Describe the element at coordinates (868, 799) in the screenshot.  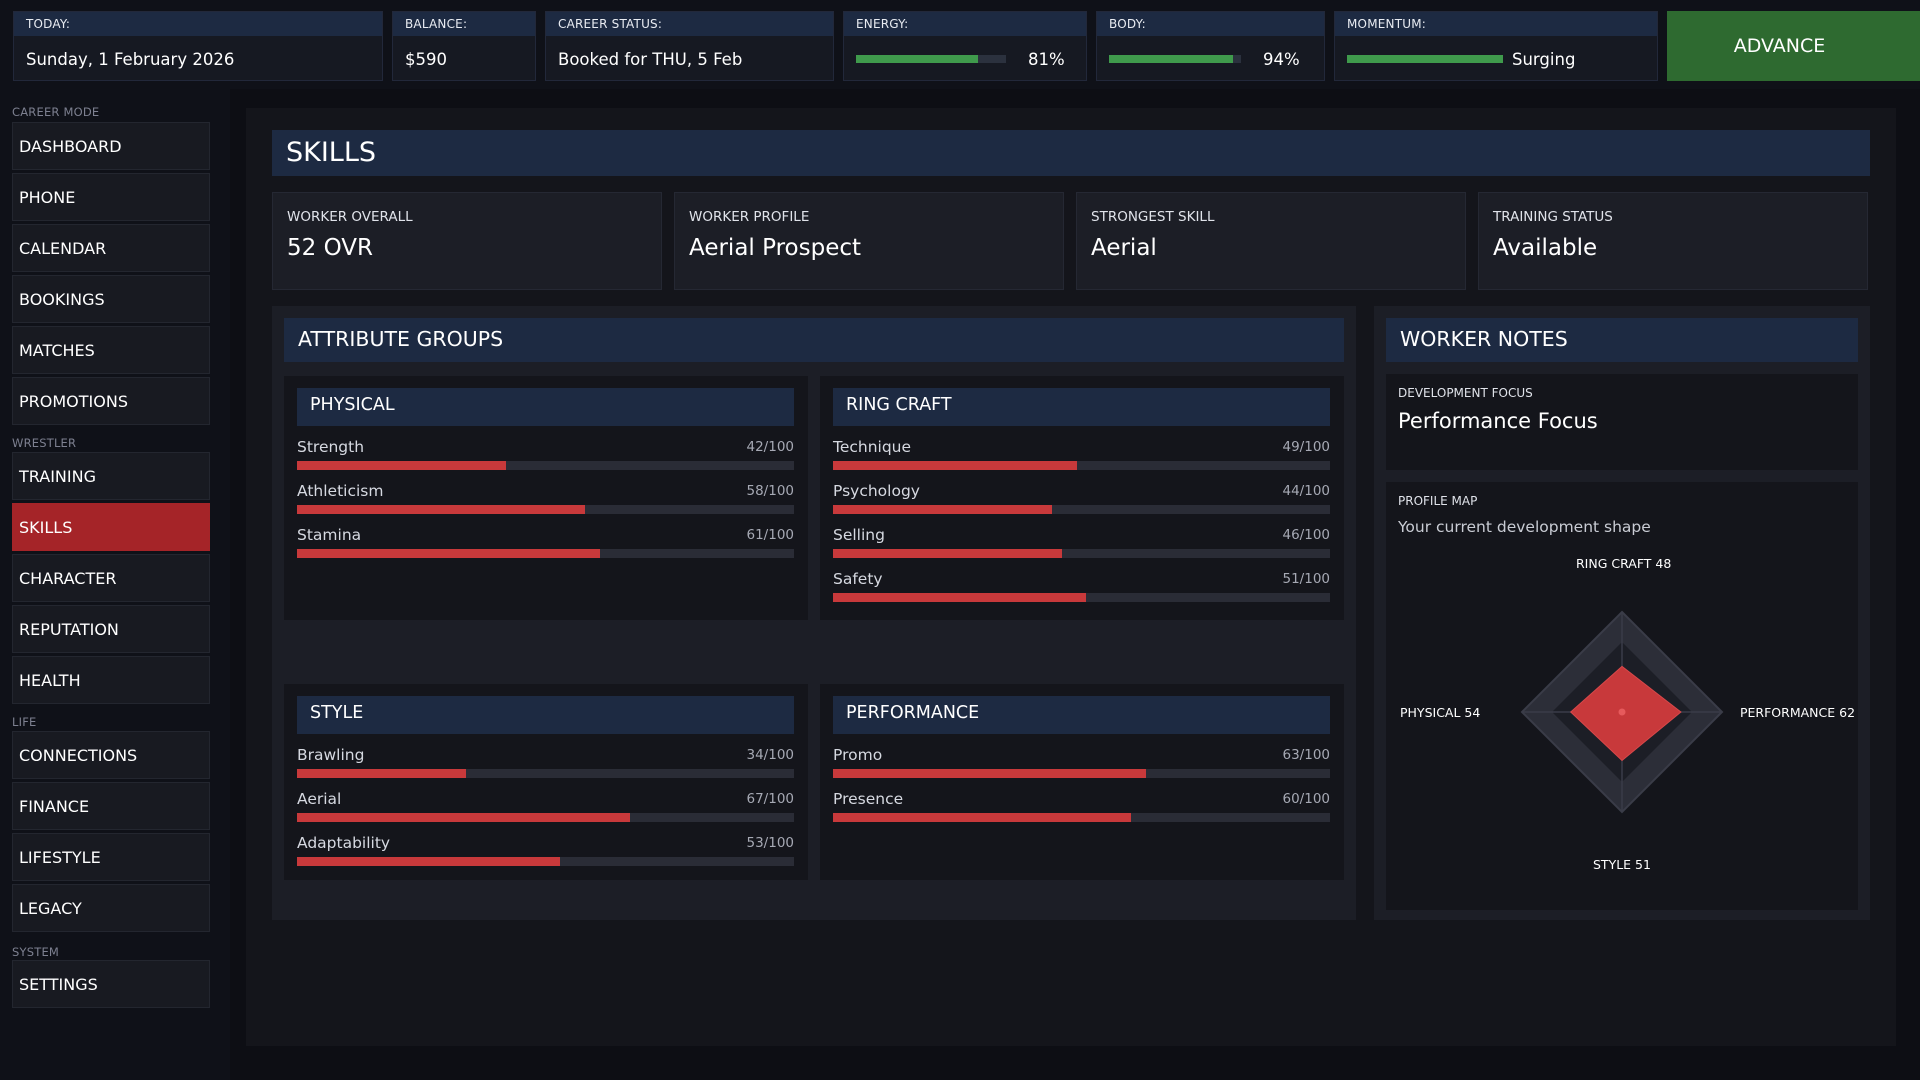
I see `attribute-name: Presence` at that location.